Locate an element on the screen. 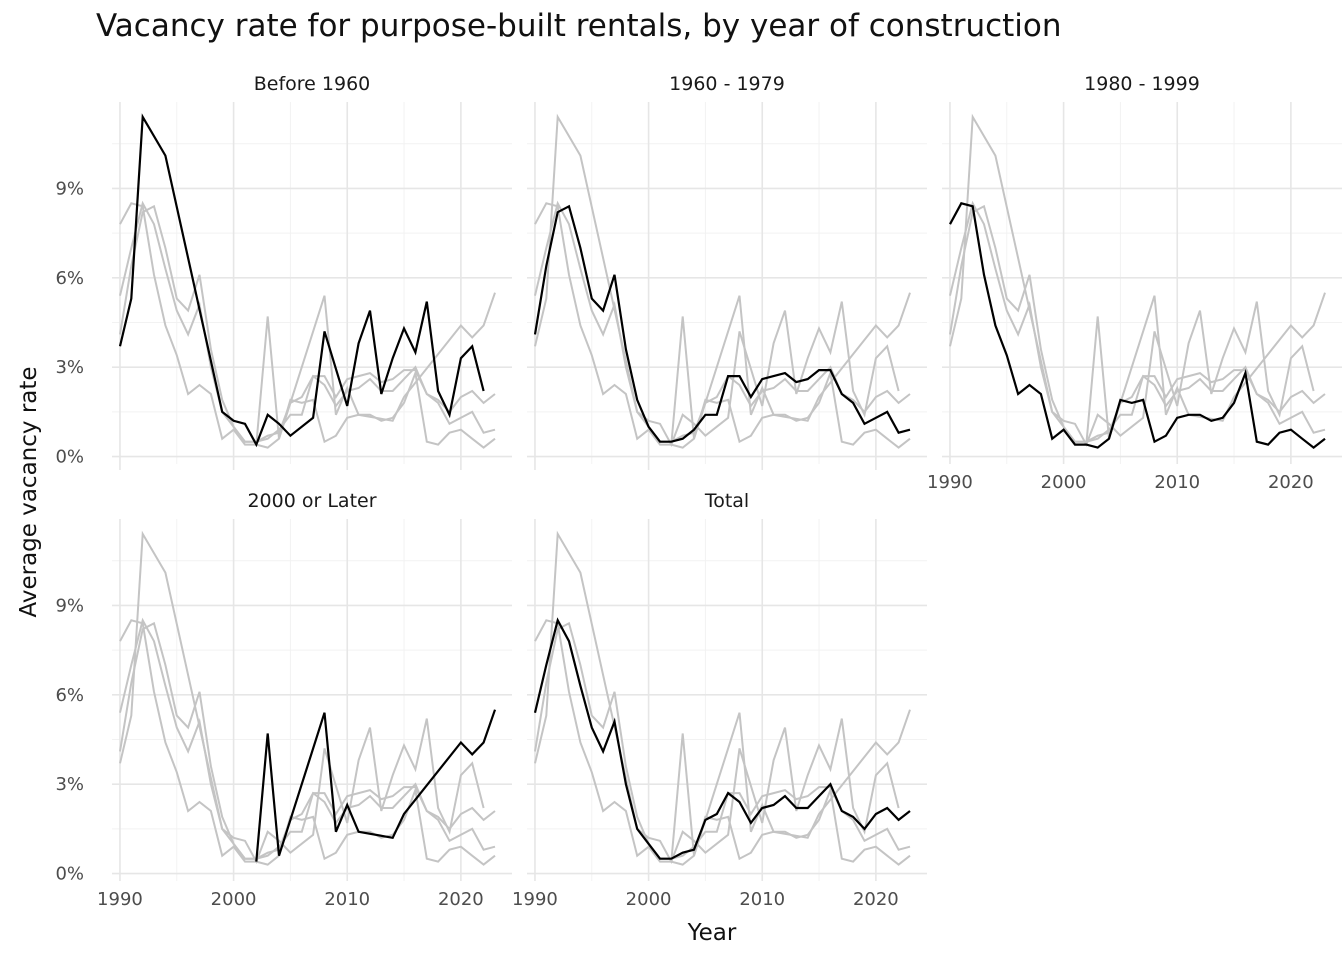 This screenshot has height=960, width=1344. panel-1980-1999: 1980 - 1999 1990 2000 2010 2020 is located at coordinates (1134, 283).